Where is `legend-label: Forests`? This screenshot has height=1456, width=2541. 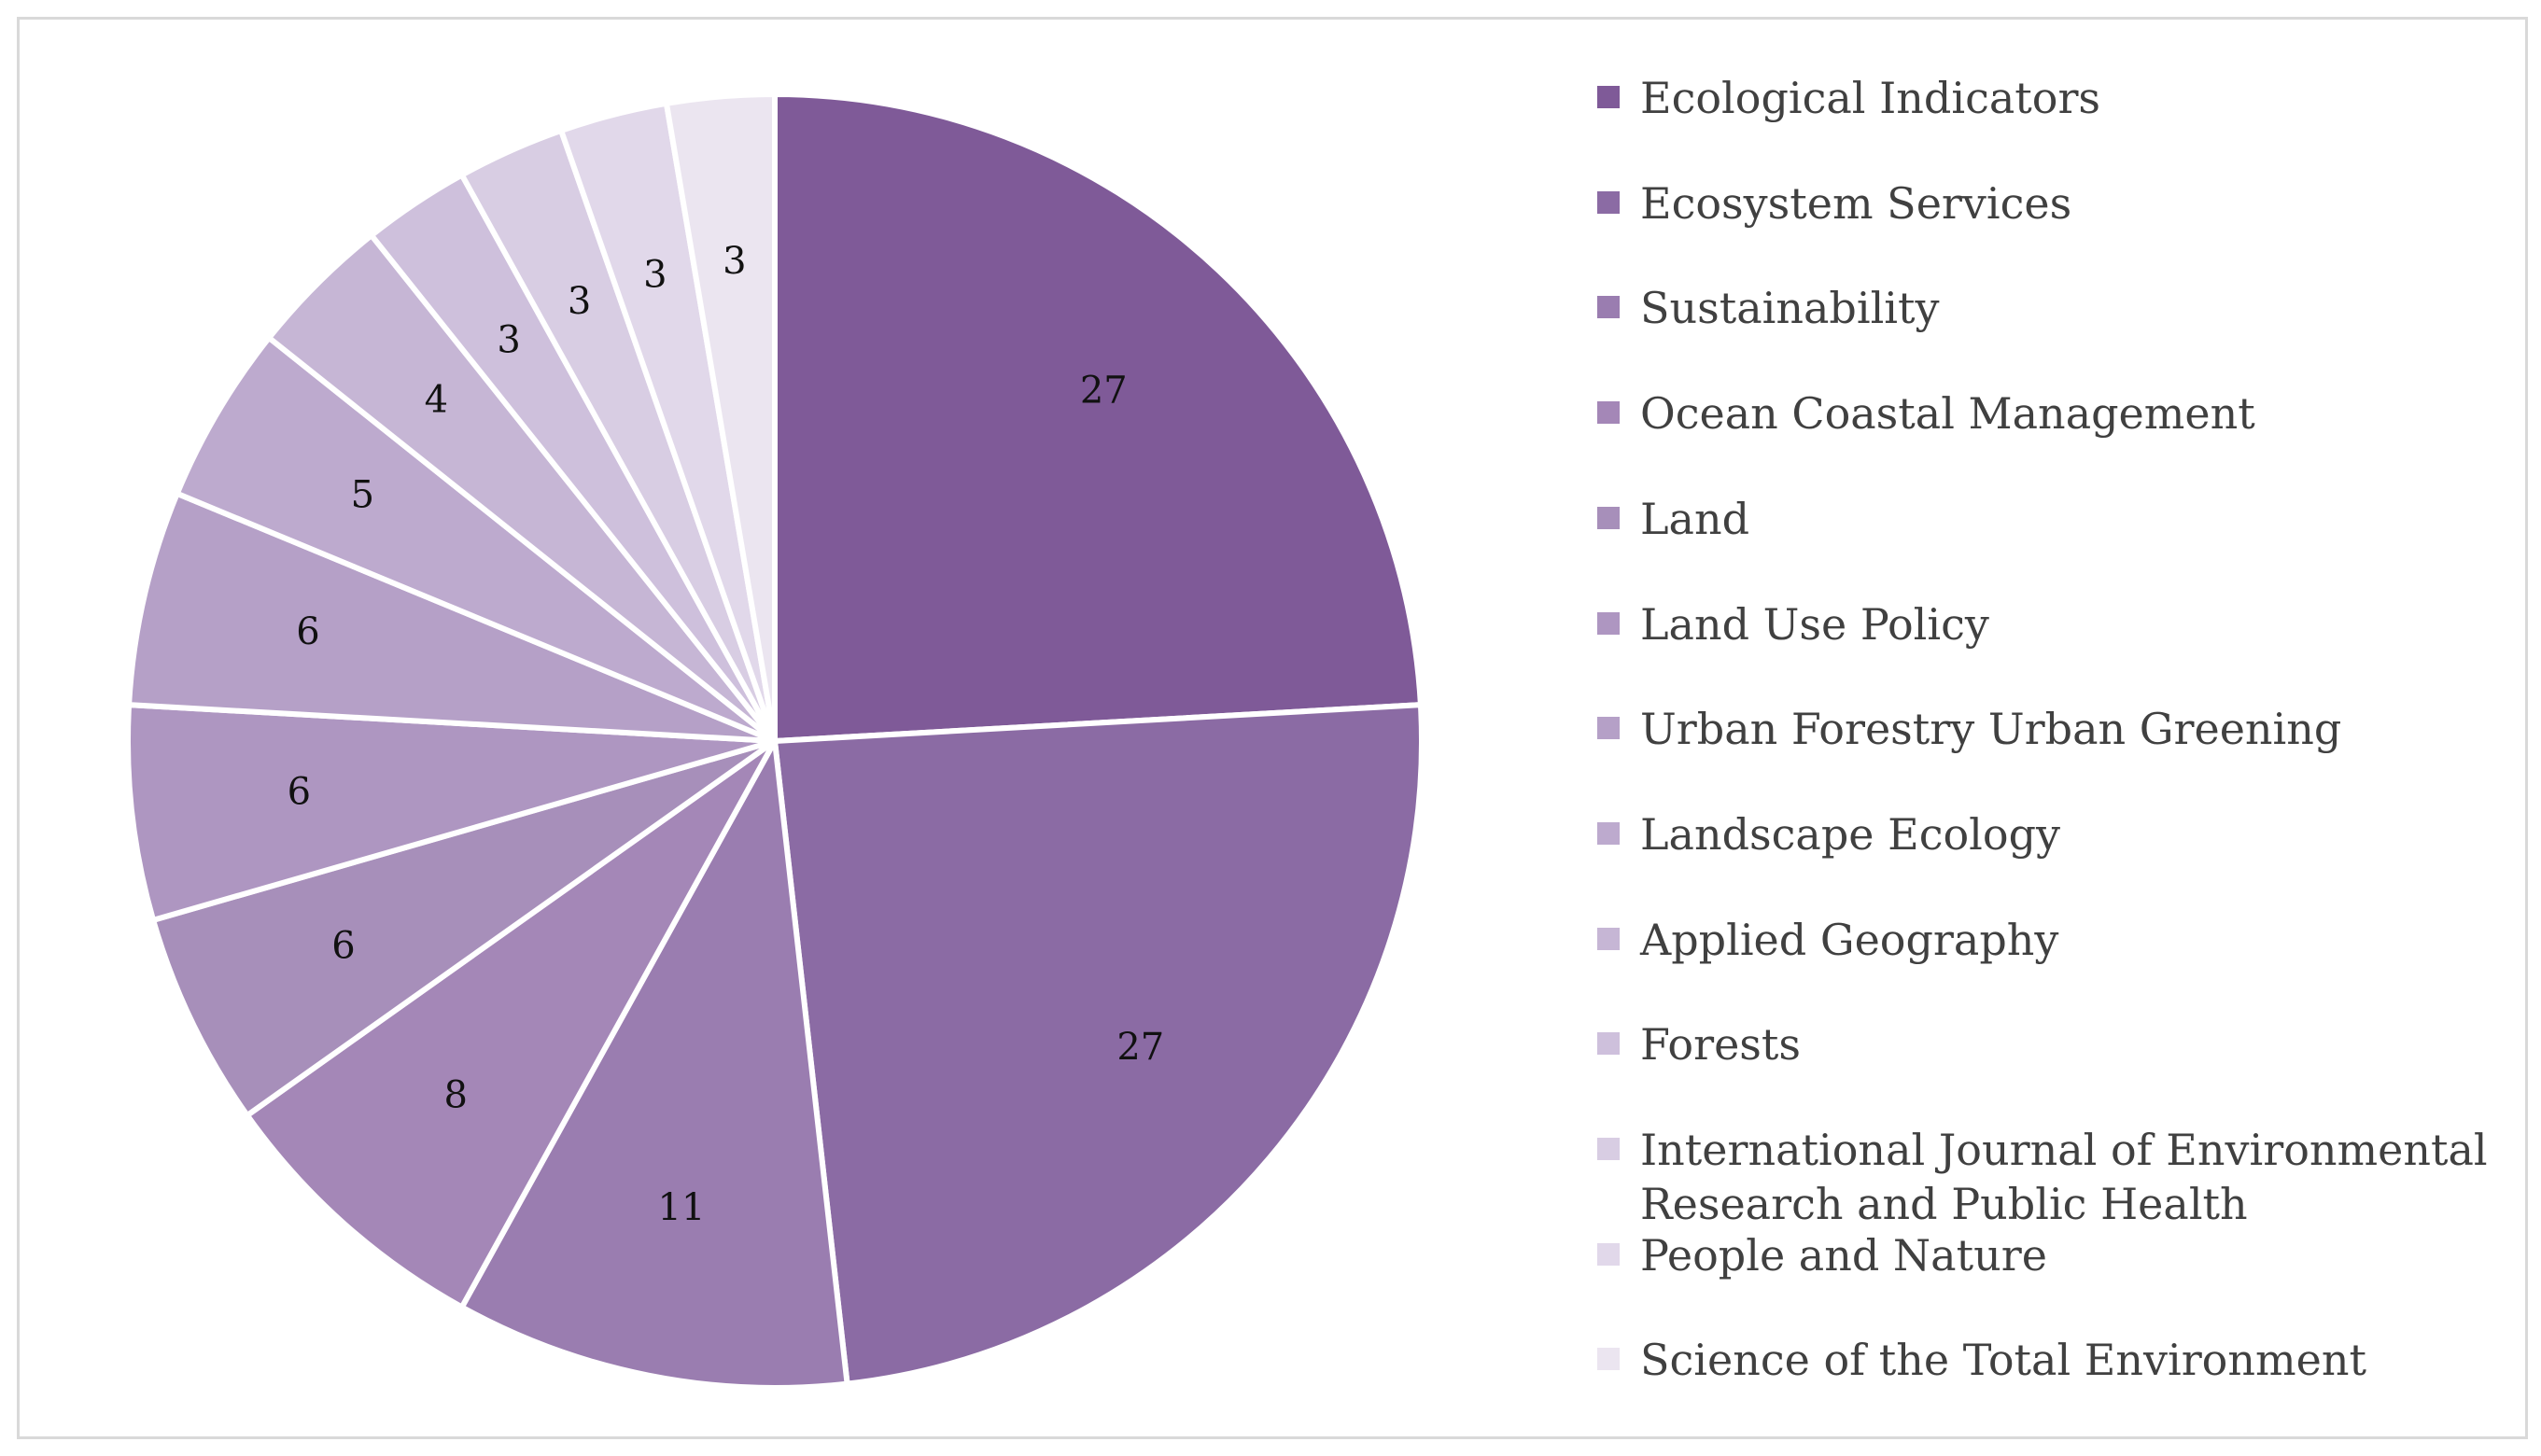
legend-label: Forests is located at coordinates (1721, 1044).